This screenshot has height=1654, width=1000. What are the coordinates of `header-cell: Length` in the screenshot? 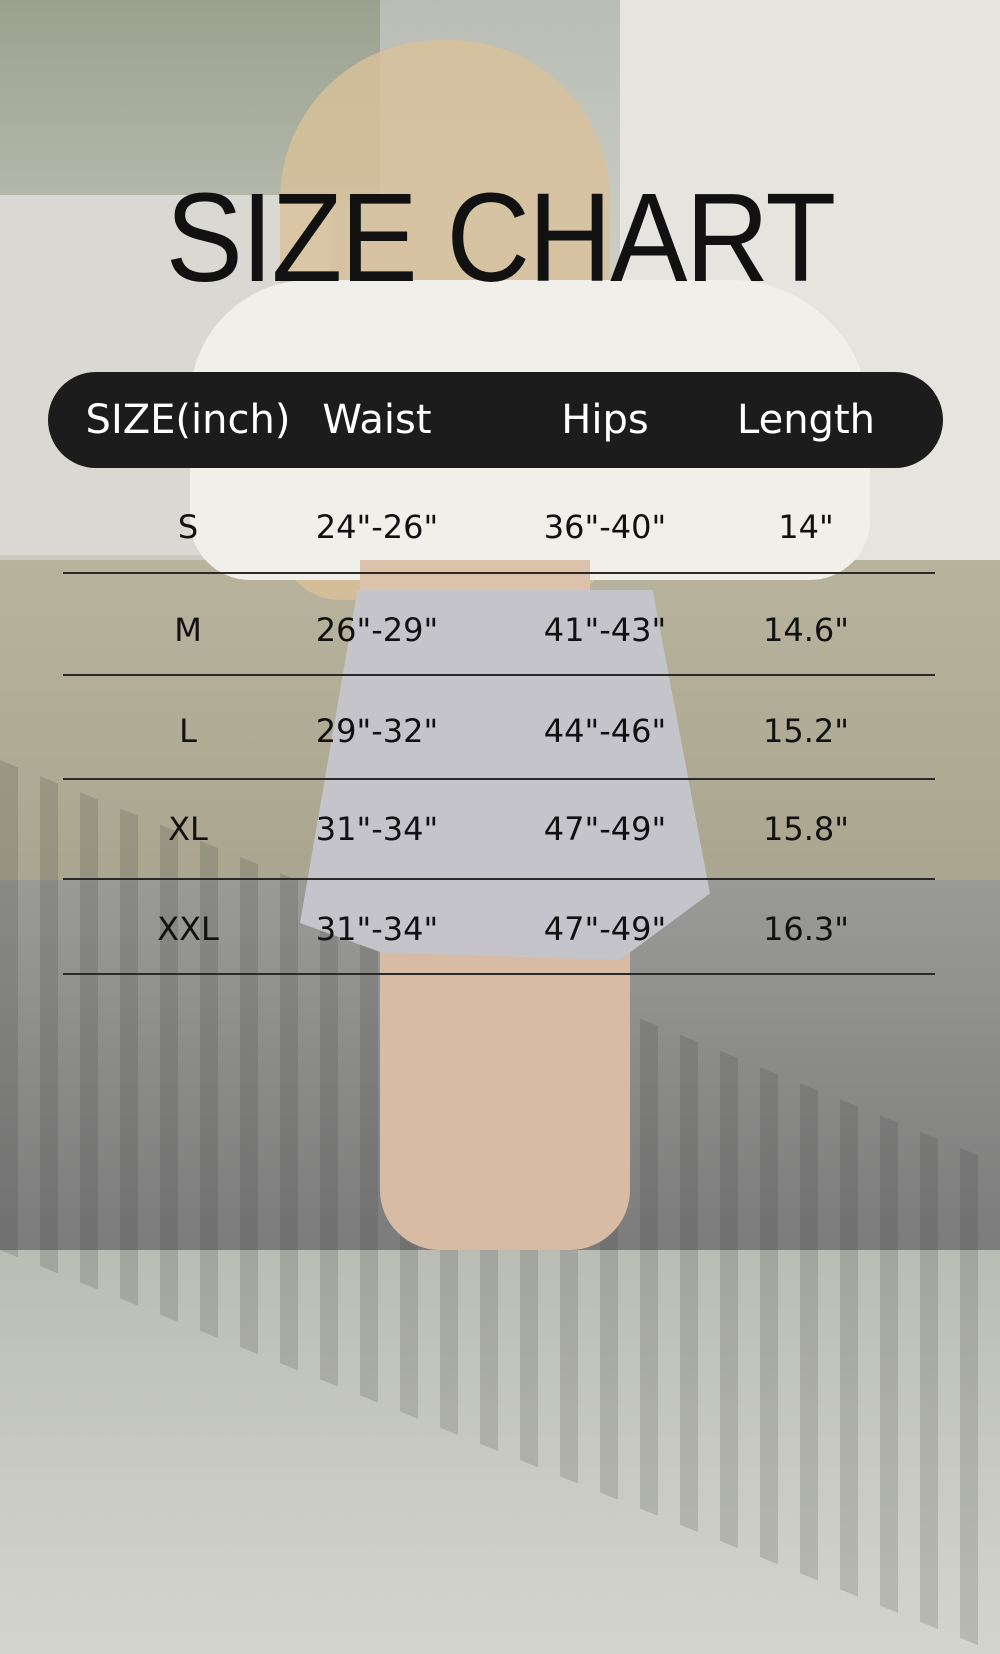 It's located at (806, 420).